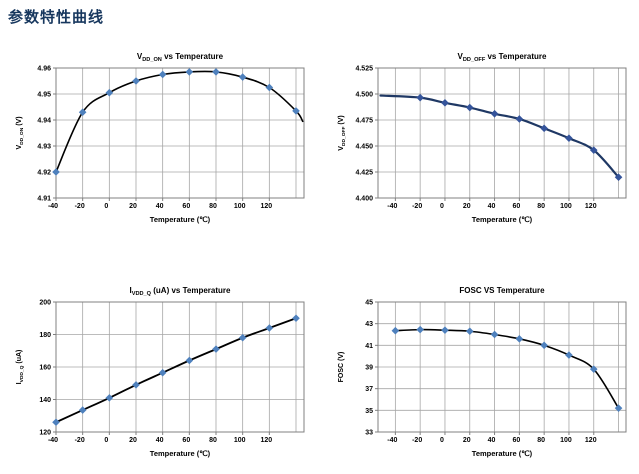 This screenshot has width=639, height=474. What do you see at coordinates (45, 433) in the screenshot?
I see `y-tick-label: 120` at bounding box center [45, 433].